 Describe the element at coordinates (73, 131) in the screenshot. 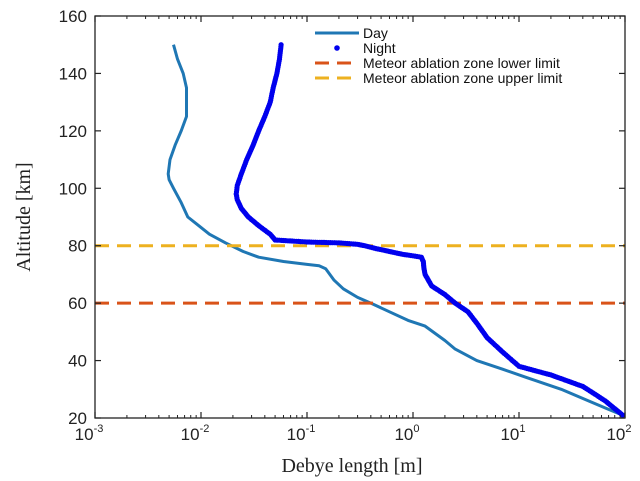

I see `y-tick-label: 120` at that location.